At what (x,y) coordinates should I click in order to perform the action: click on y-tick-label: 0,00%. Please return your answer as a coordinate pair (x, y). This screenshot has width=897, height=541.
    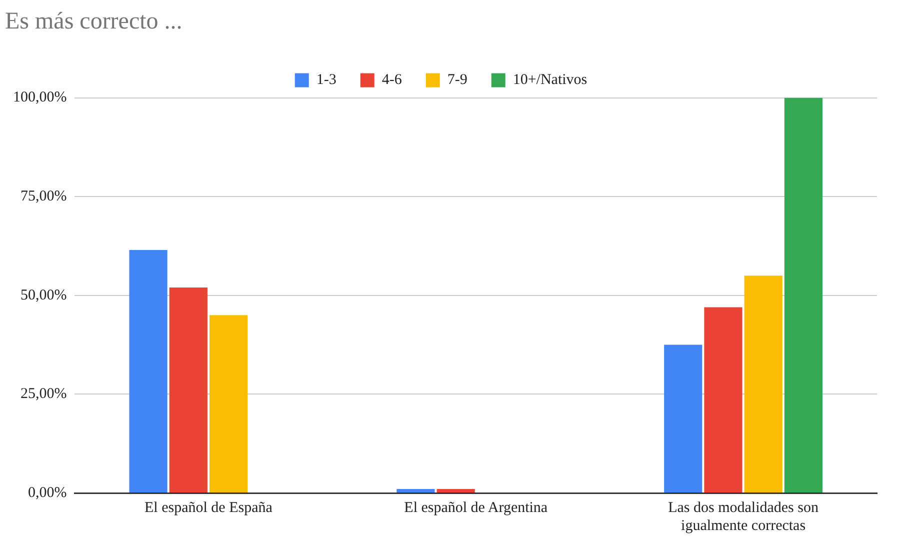
    Looking at the image, I should click on (47, 492).